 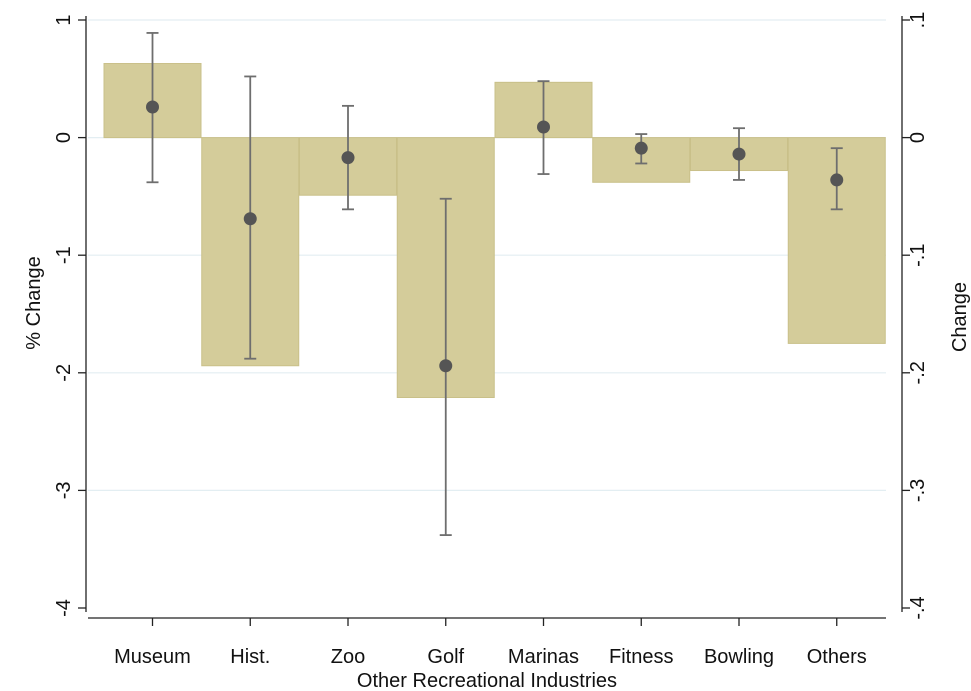 What do you see at coordinates (641, 657) in the screenshot?
I see `x-tick-label: Fitness` at bounding box center [641, 657].